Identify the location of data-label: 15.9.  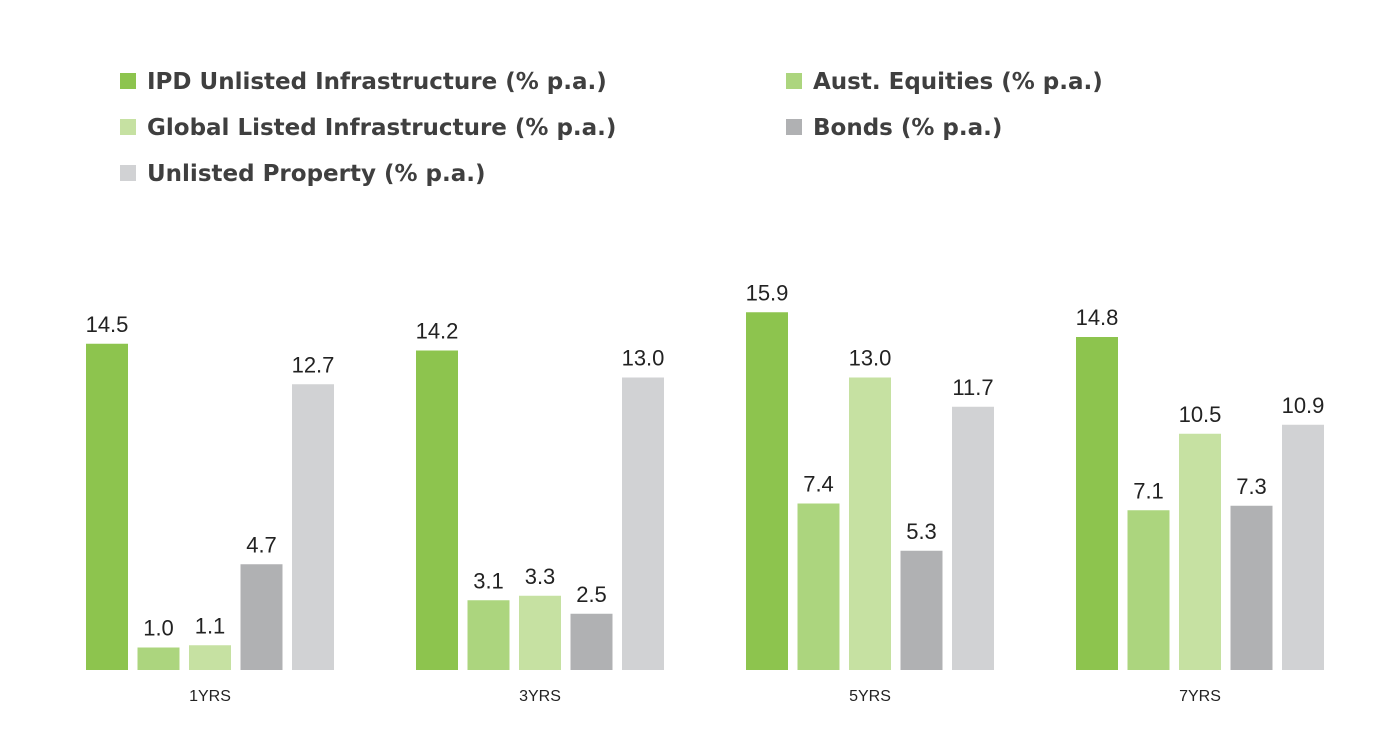
(767, 292).